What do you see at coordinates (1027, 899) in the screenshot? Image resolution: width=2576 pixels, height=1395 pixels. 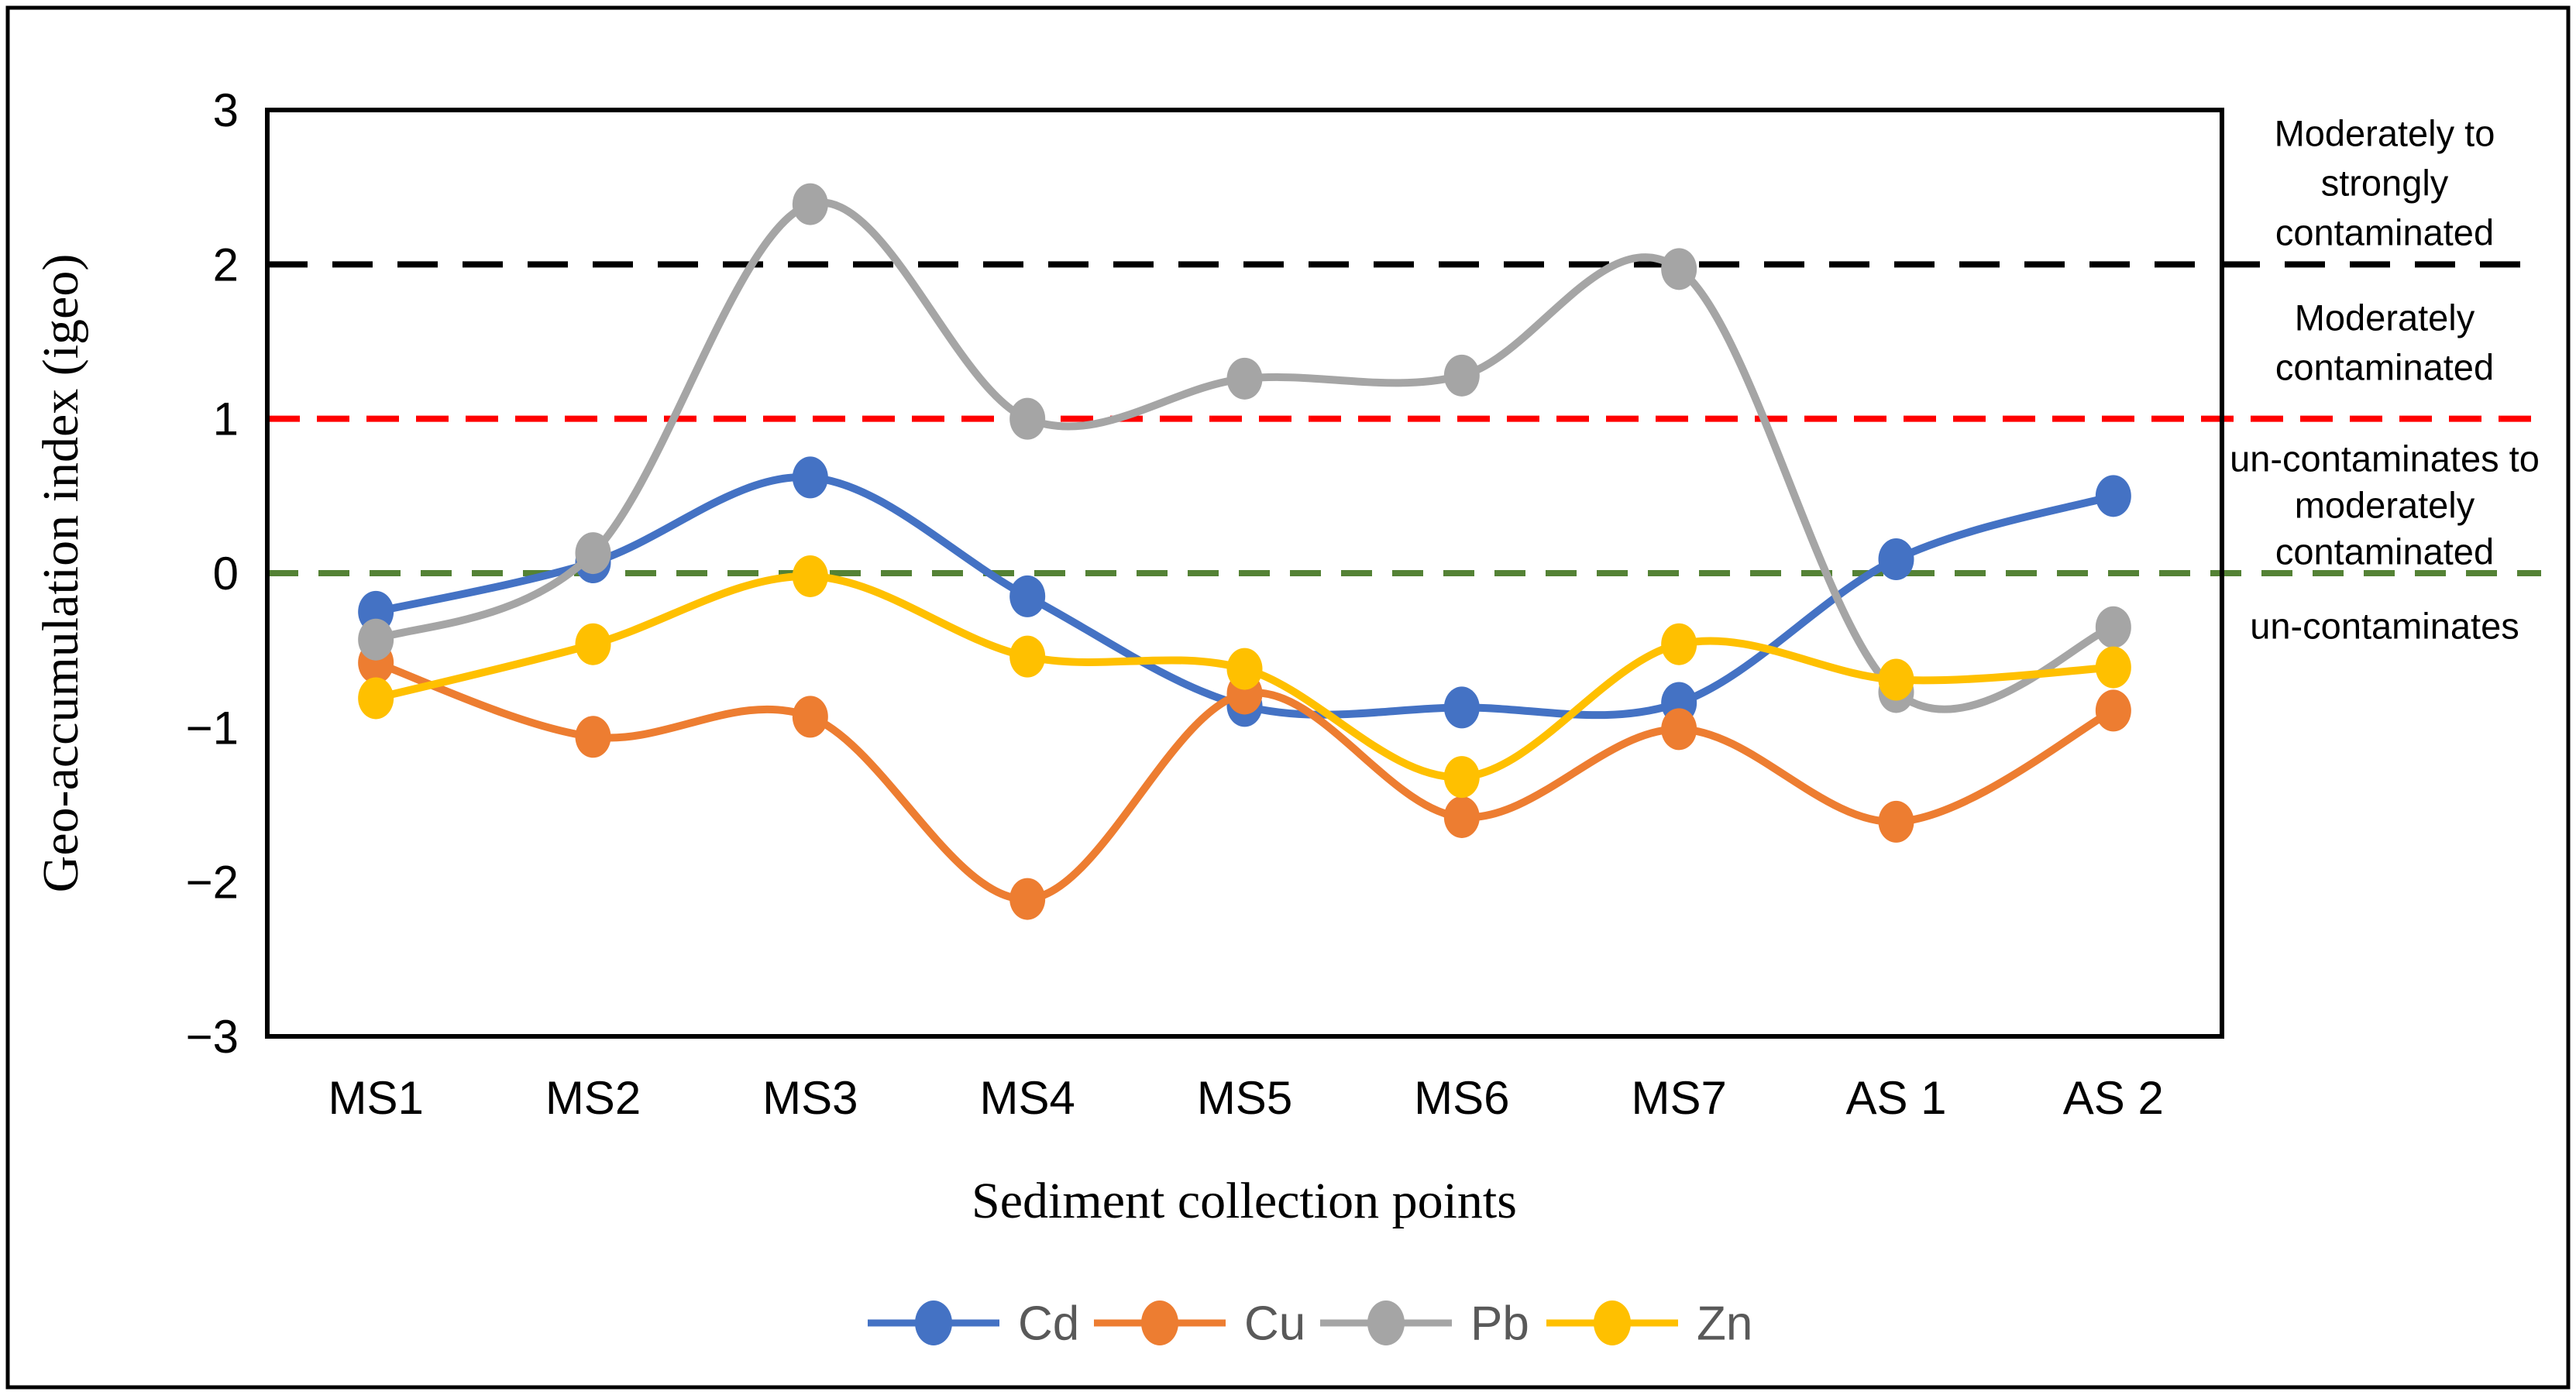 I see `marker-Cu-MS4` at bounding box center [1027, 899].